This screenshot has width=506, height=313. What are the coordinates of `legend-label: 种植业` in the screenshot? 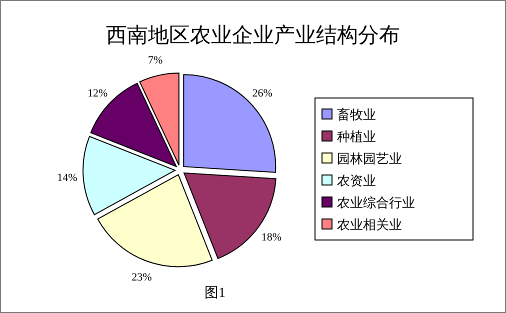 It's located at (356, 137).